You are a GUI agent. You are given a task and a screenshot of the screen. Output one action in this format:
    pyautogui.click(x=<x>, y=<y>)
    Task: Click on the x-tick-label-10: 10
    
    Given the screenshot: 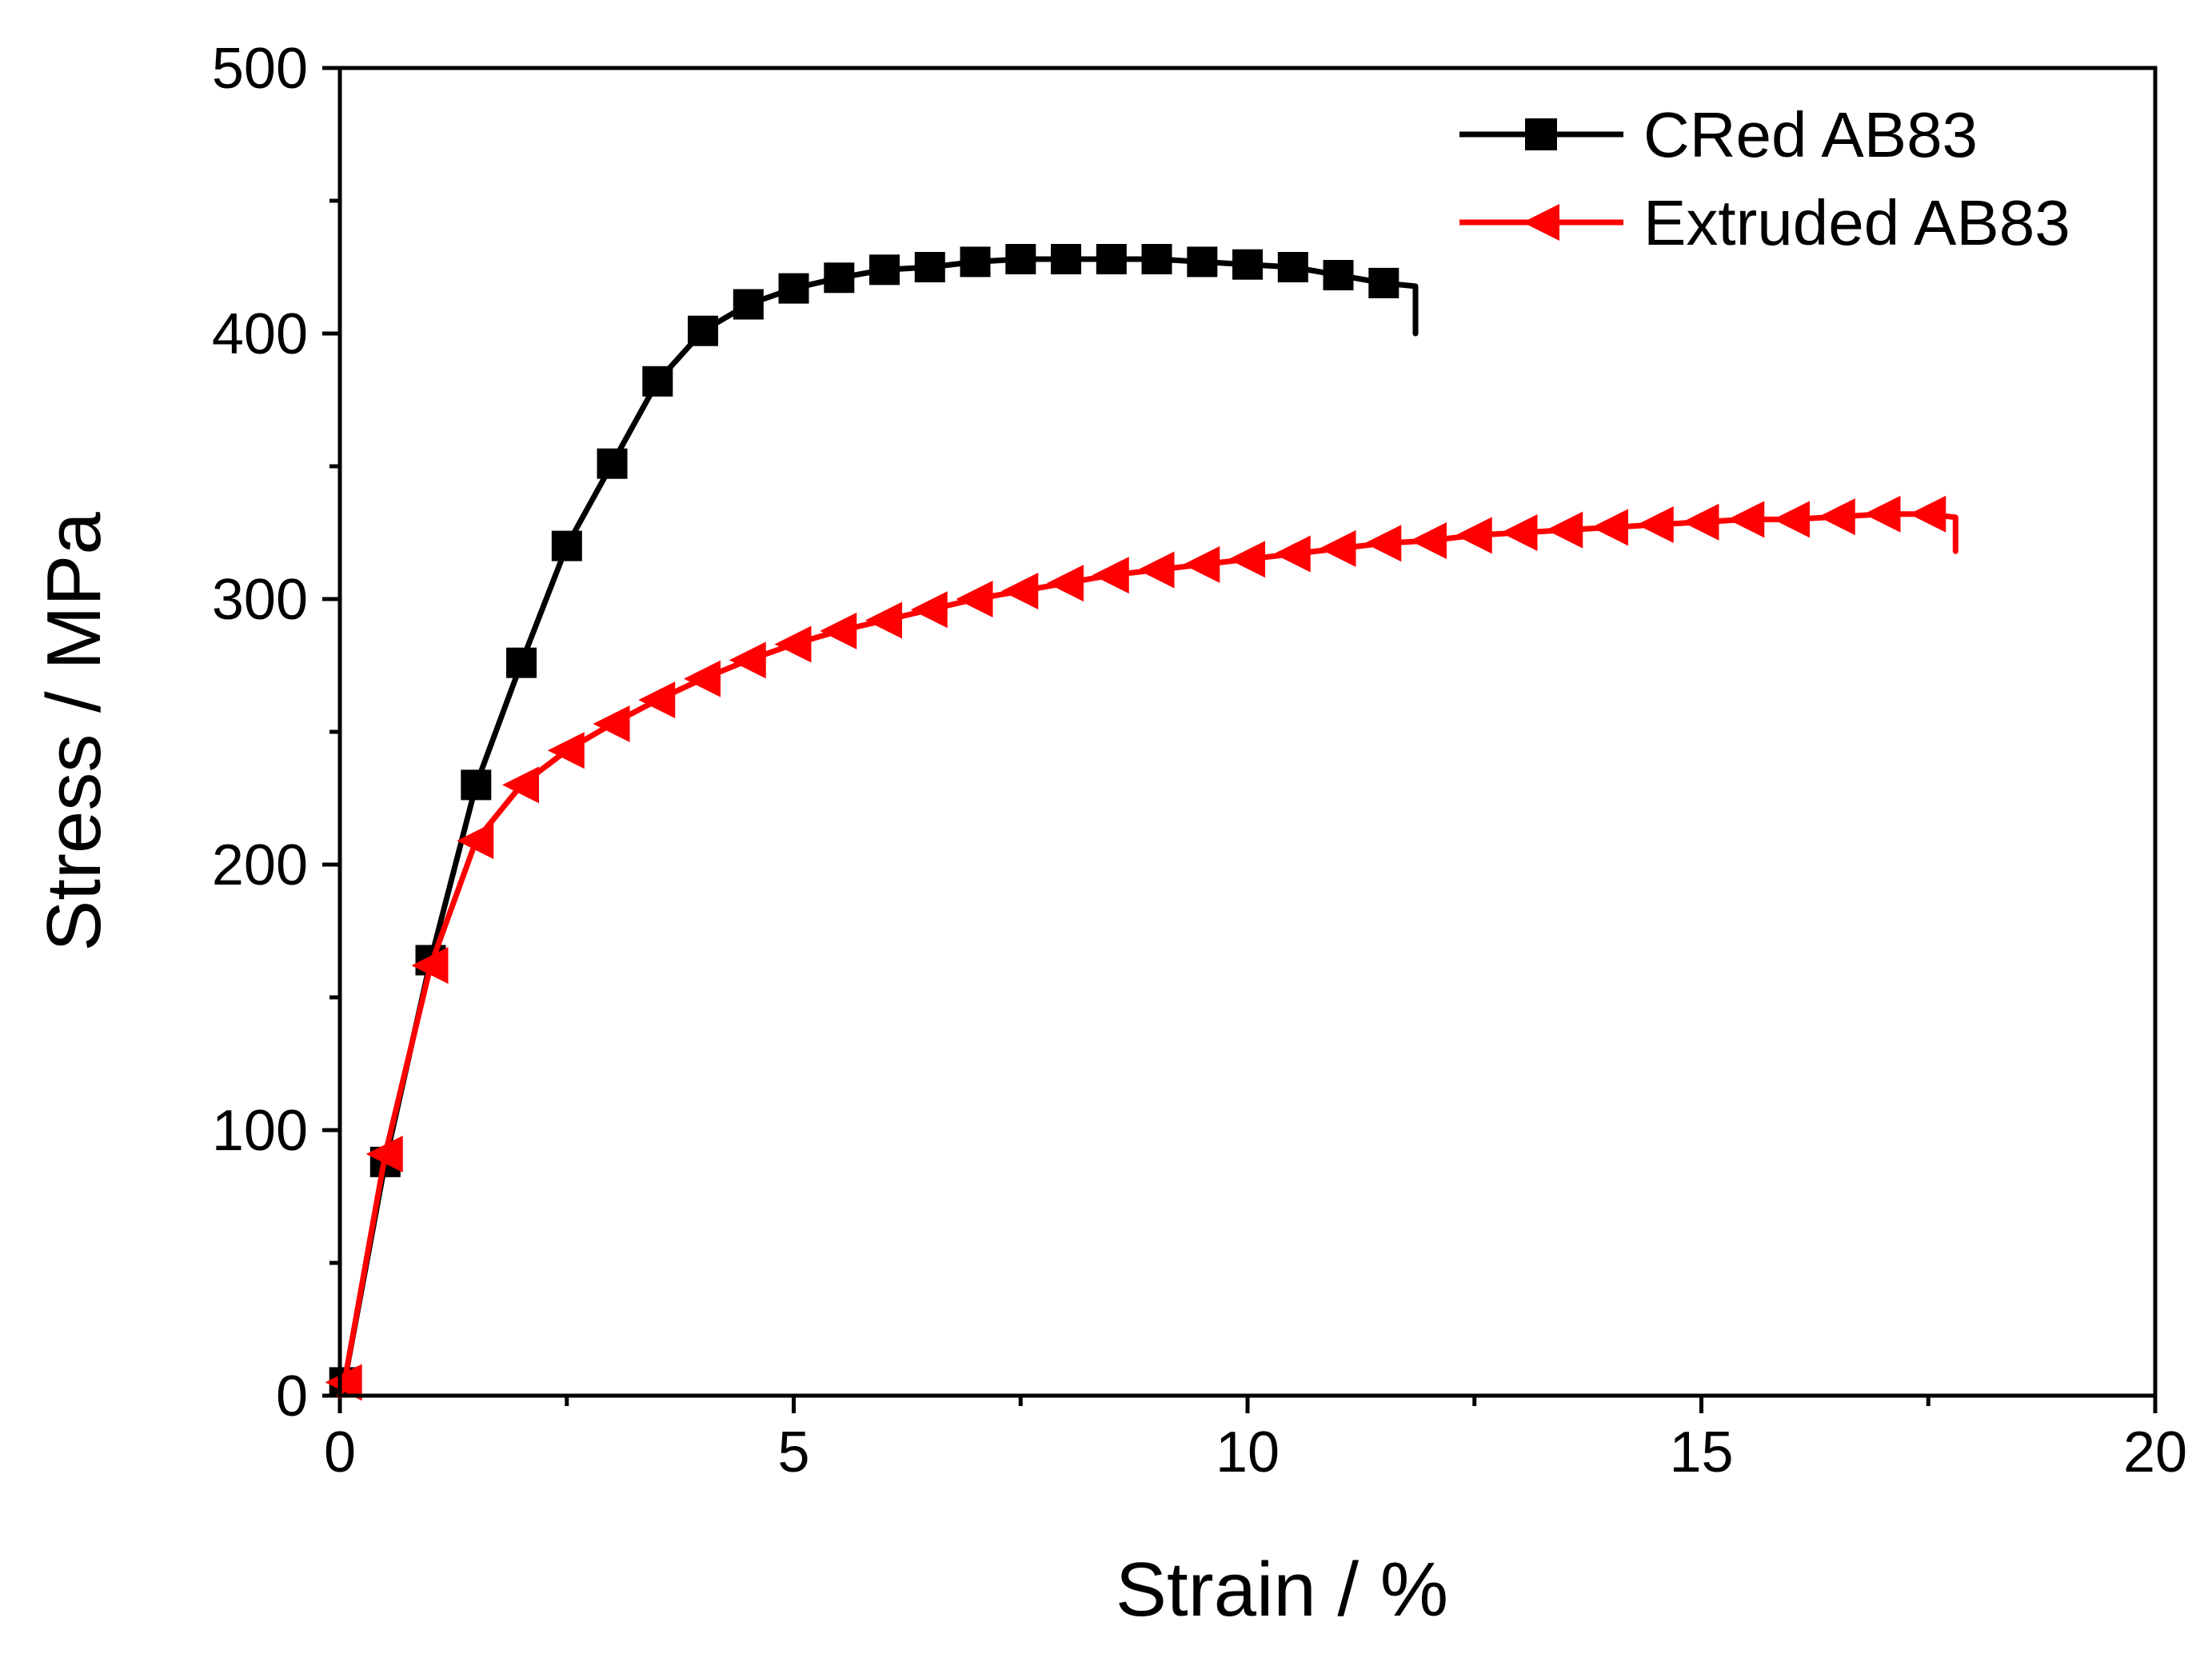 What is the action you would take?
    pyautogui.click(x=1248, y=1452)
    